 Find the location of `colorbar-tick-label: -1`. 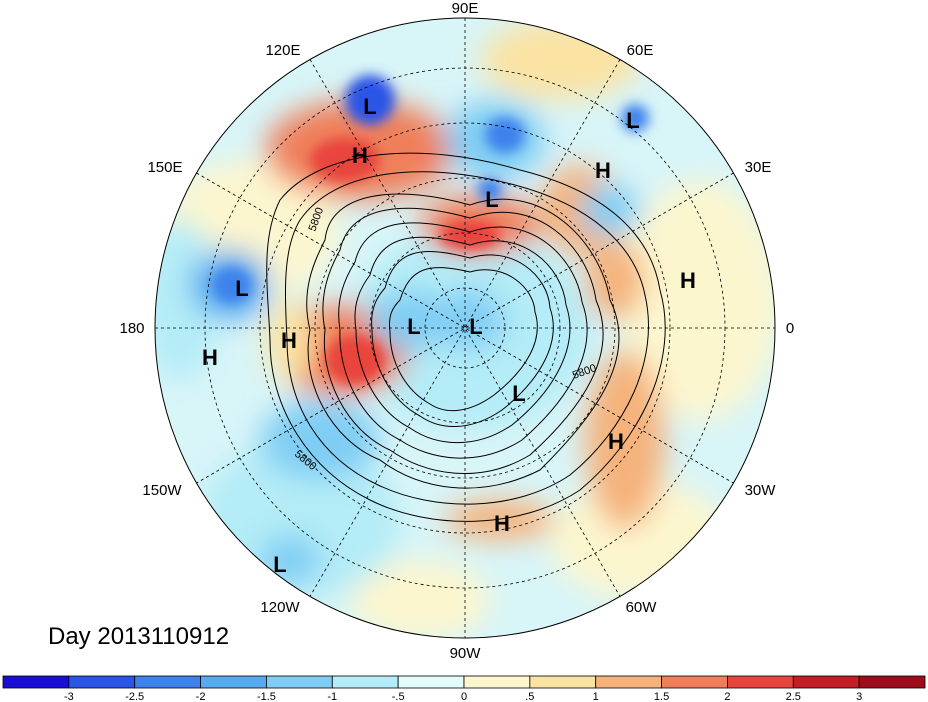

colorbar-tick-label: -1 is located at coordinates (332, 696).